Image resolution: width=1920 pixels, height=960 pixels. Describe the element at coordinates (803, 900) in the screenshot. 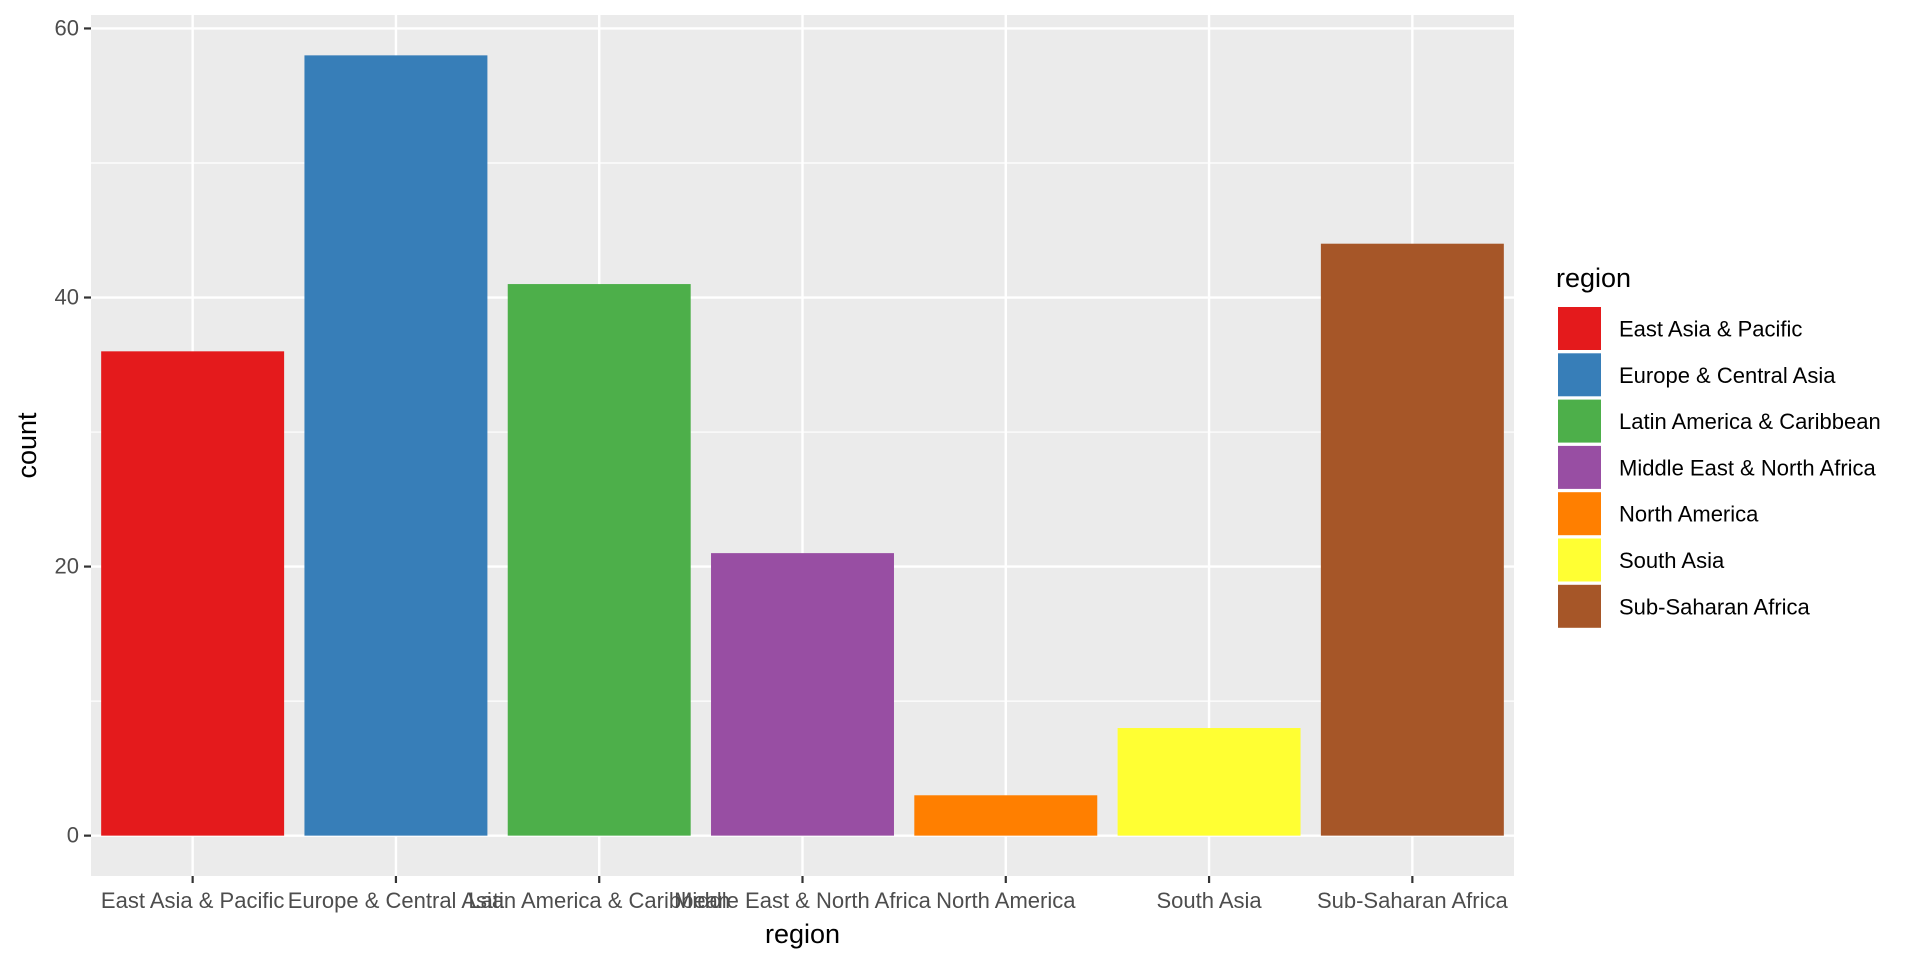

I see `x-tick-label: Middle East & North Africa` at that location.